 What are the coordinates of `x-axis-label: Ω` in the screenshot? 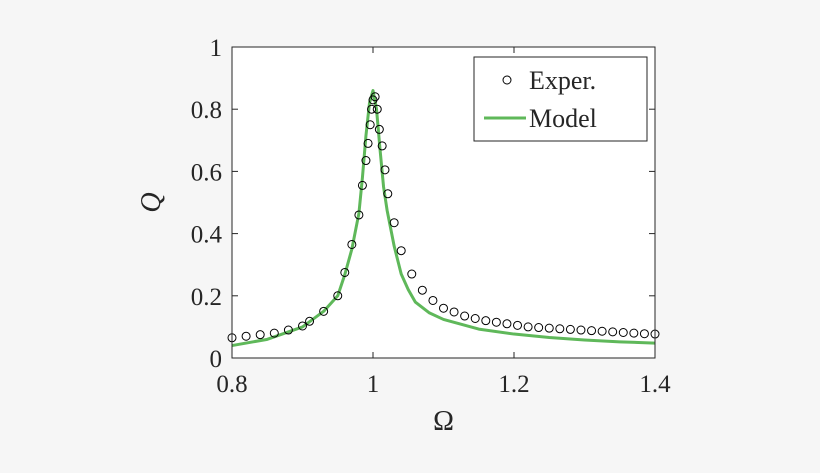 It's located at (443, 421).